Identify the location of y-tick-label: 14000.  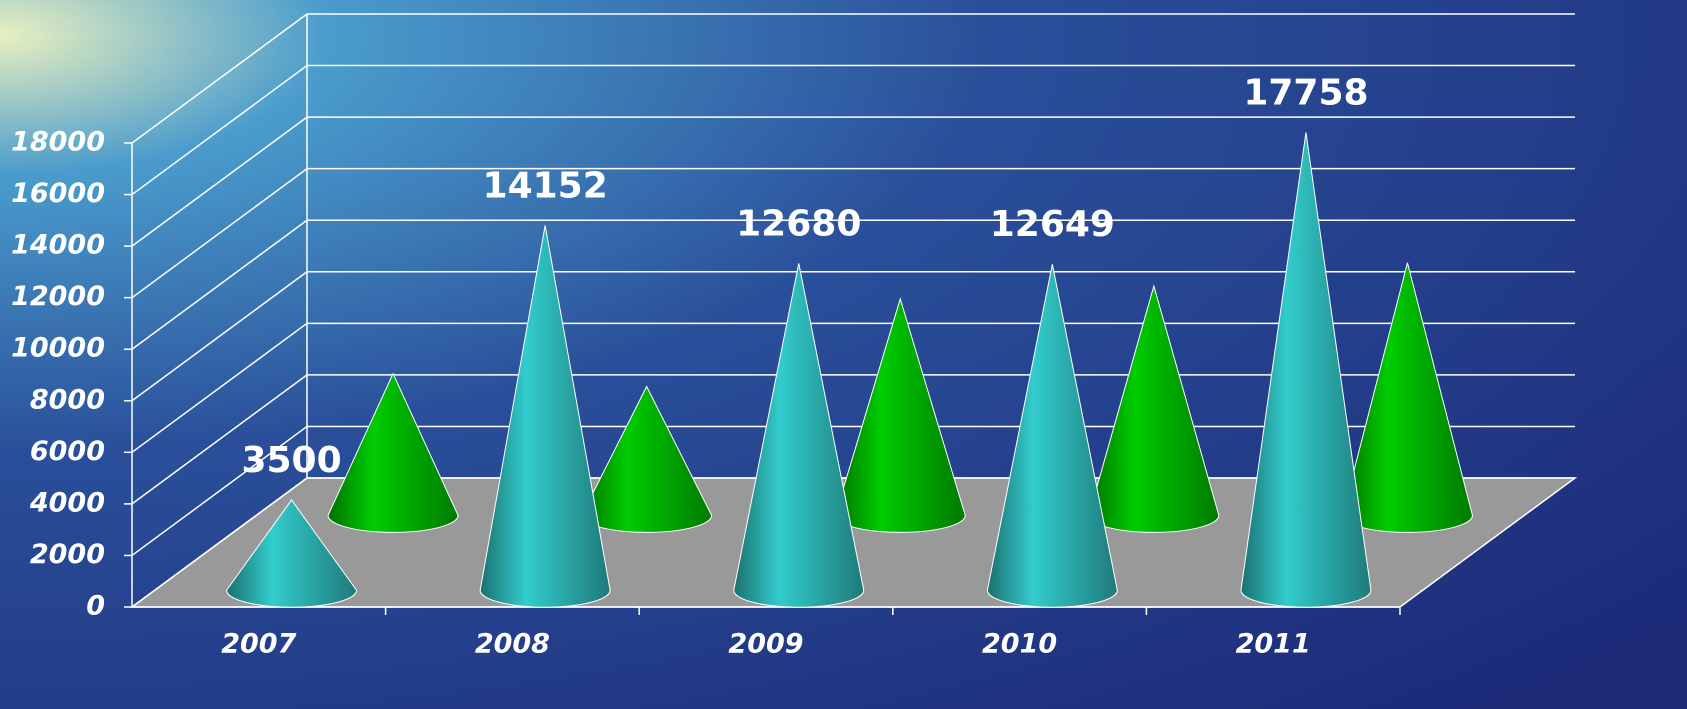
(58, 245).